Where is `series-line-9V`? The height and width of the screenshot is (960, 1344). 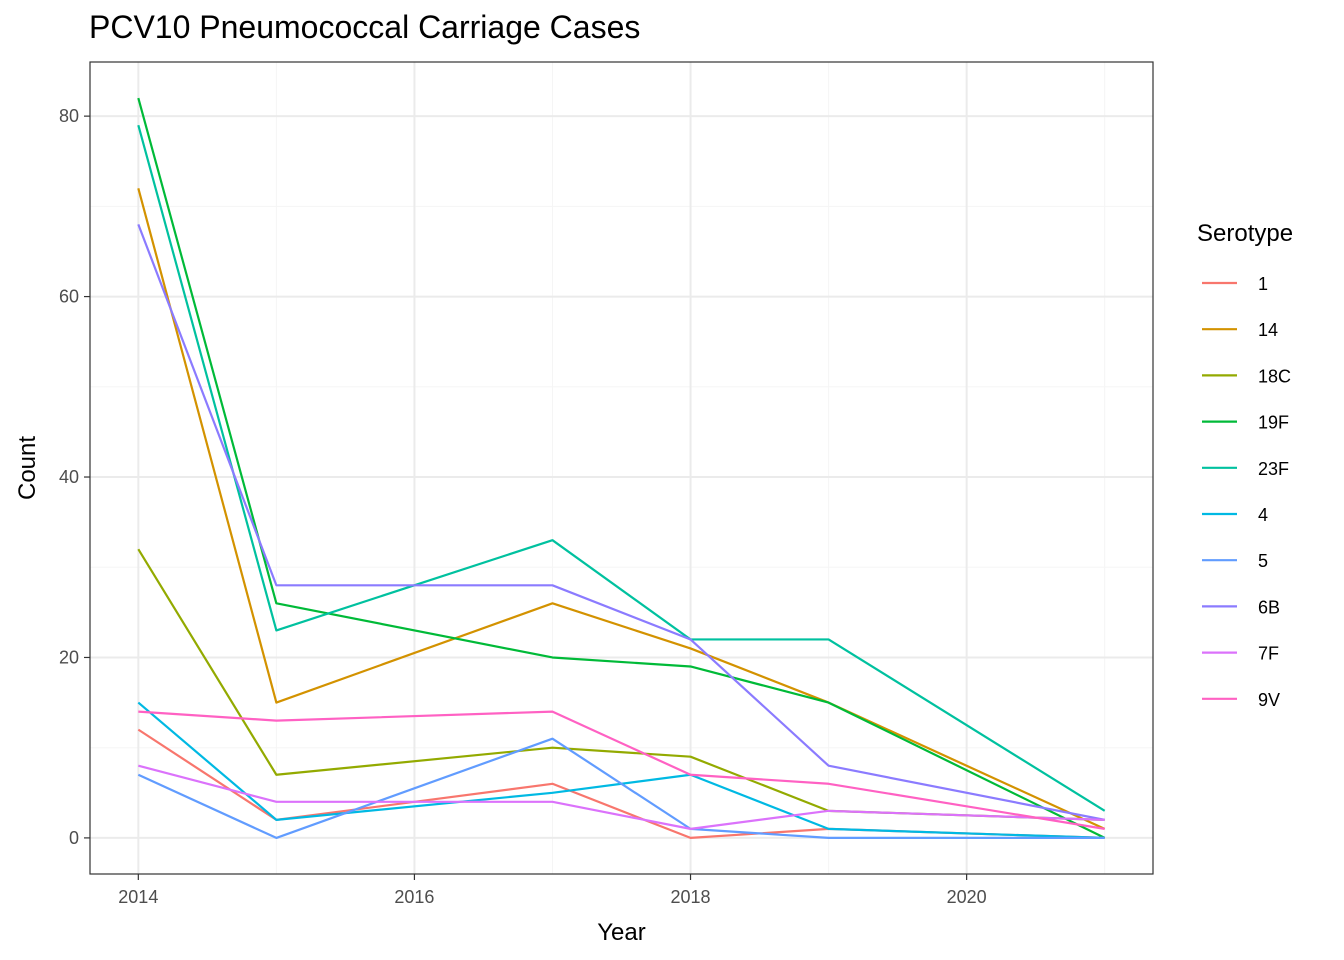 series-line-9V is located at coordinates (621, 770).